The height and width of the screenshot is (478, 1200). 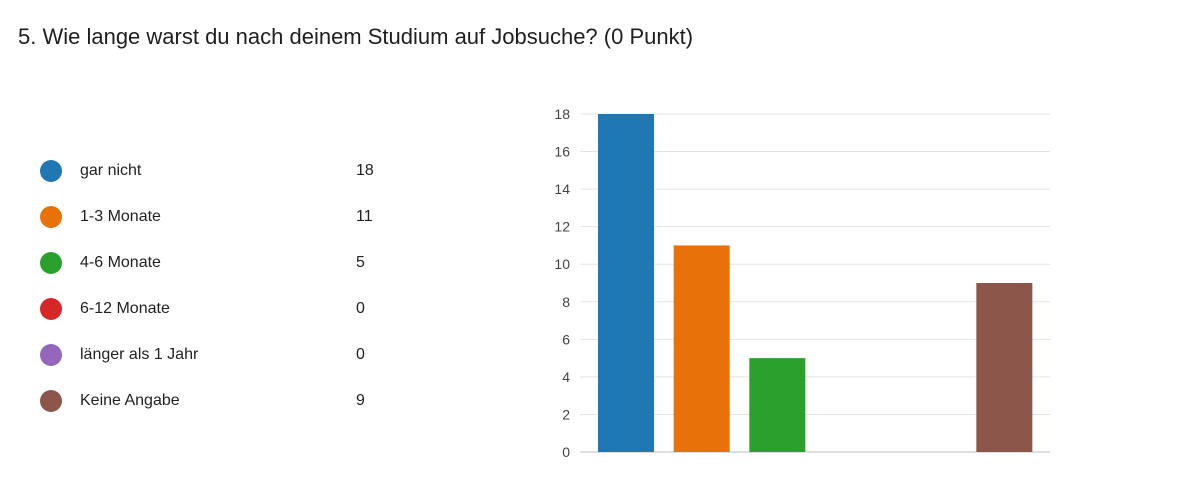 I want to click on legend-item-4-6-monate: 4-6 Monate 5, so click(x=220, y=263).